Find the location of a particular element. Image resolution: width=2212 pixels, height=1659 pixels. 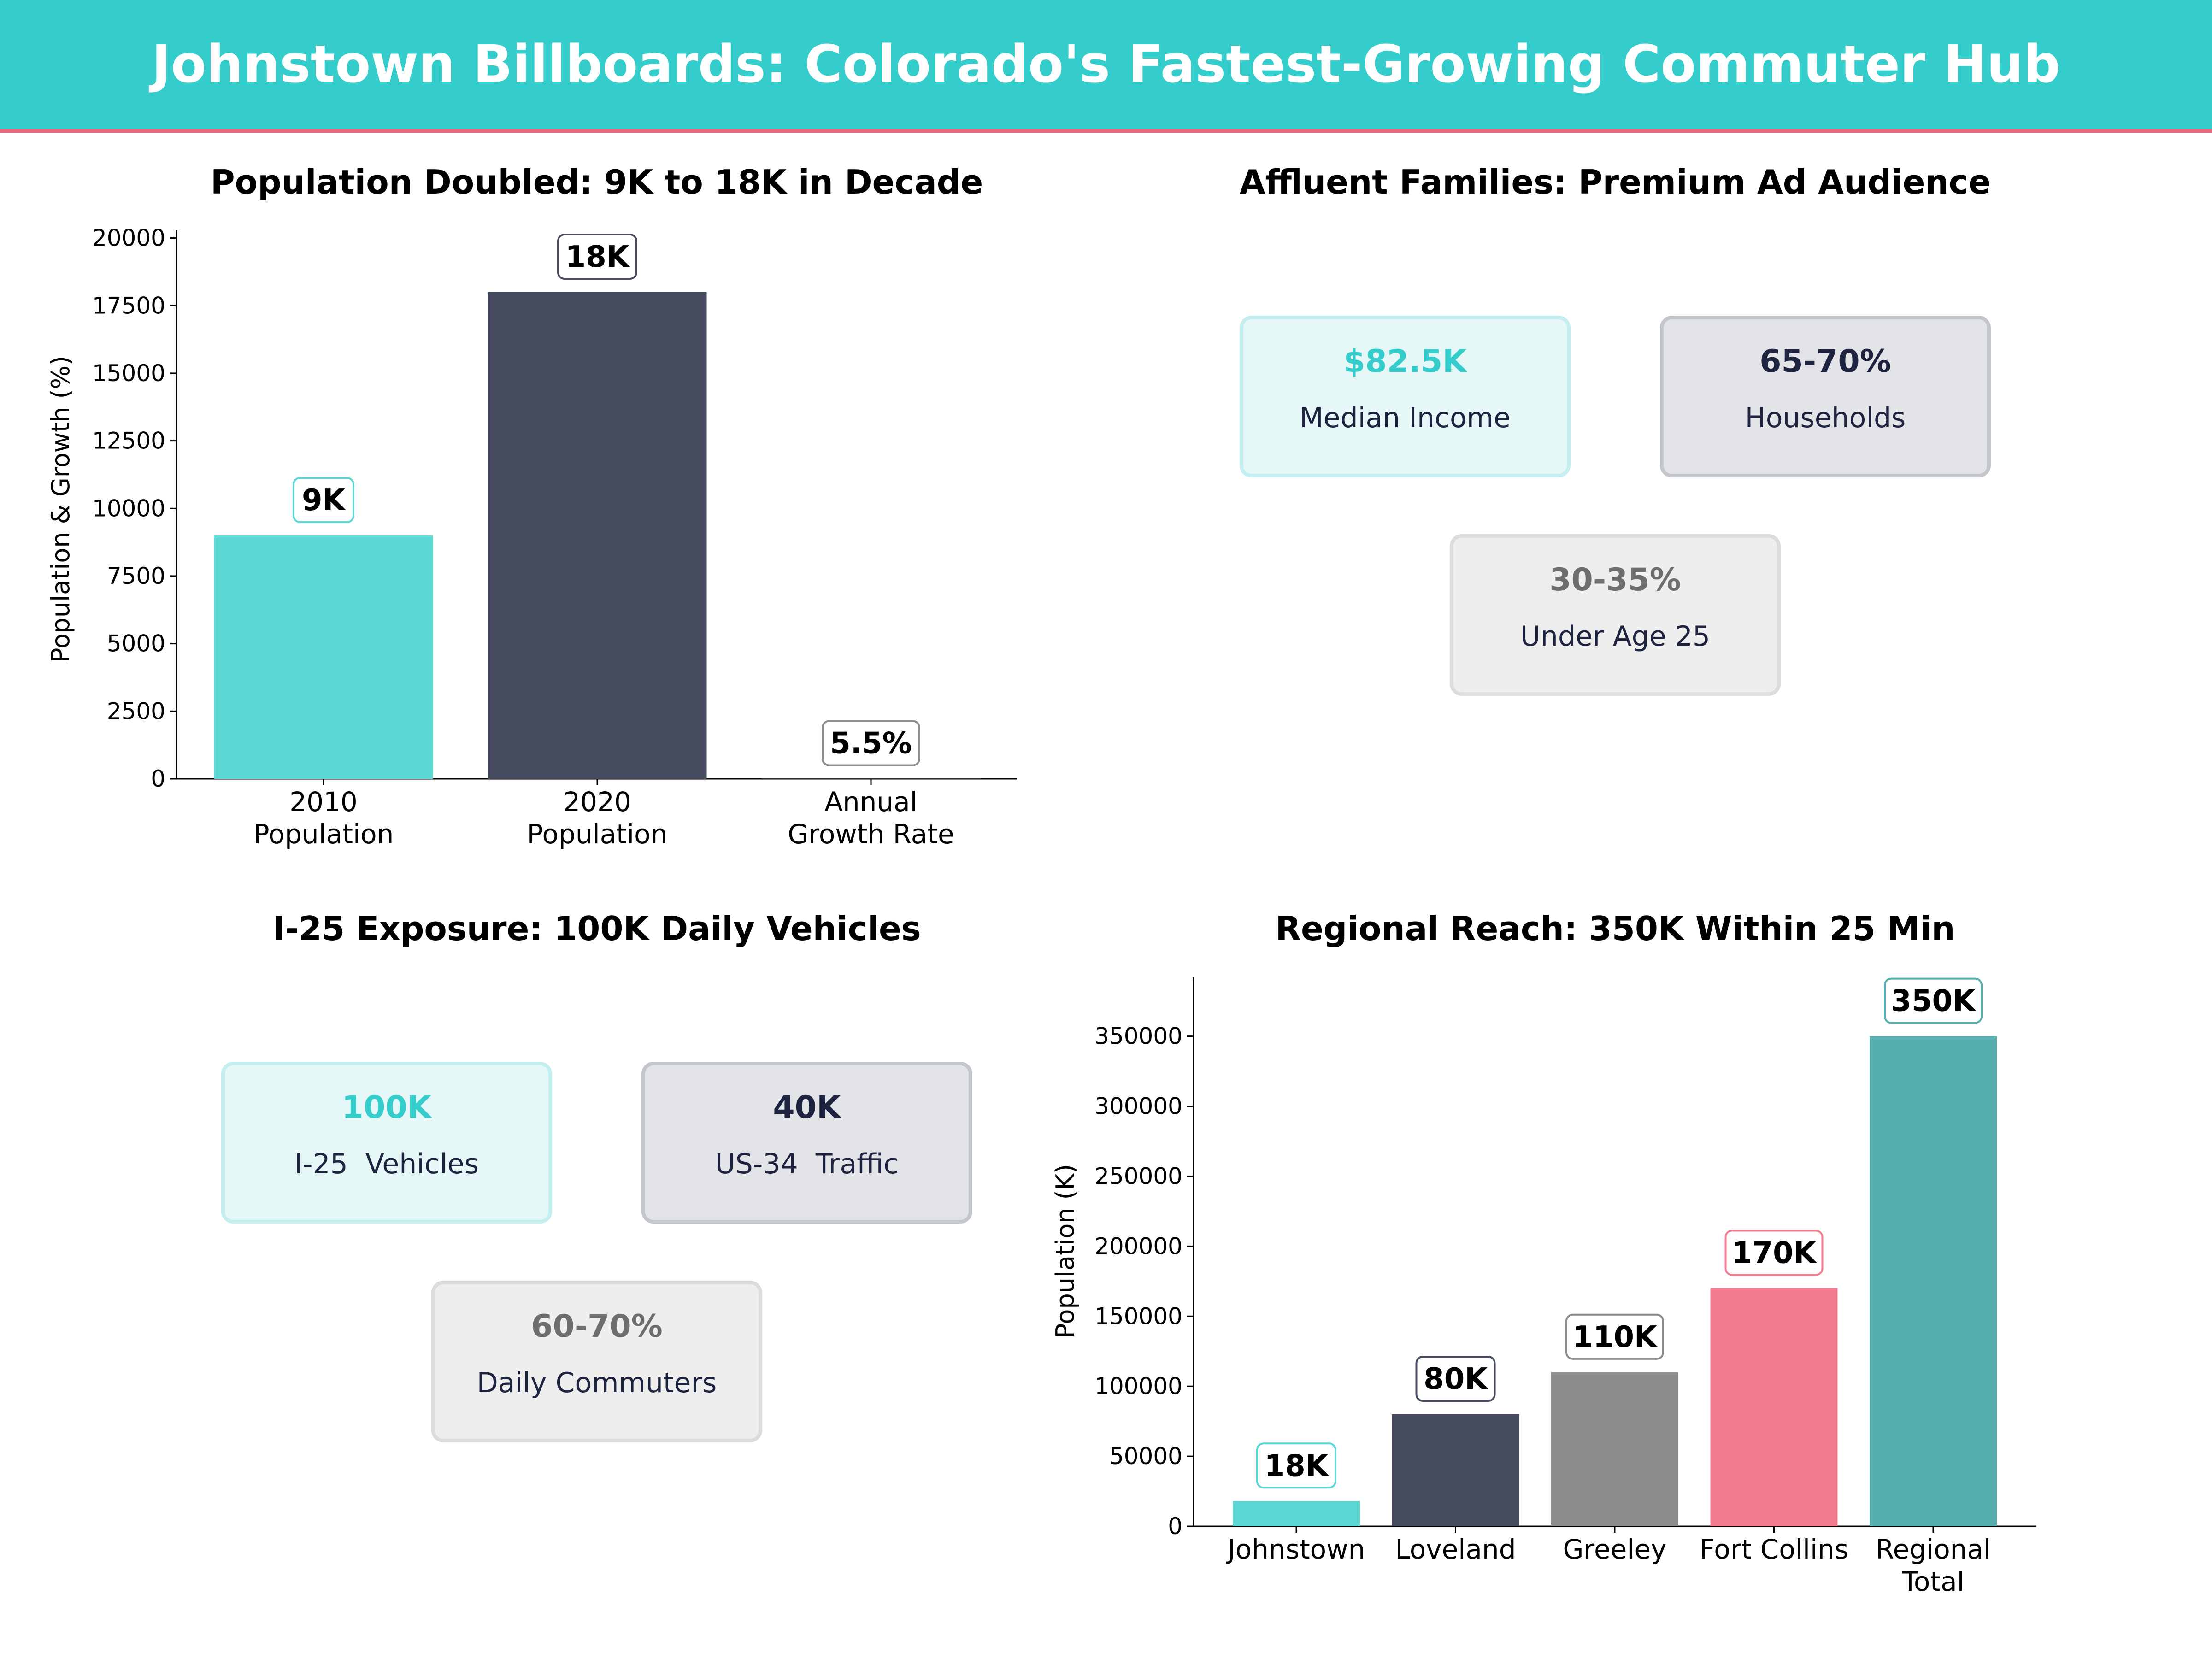

stat-label: Daily Commuters is located at coordinates (597, 1383).